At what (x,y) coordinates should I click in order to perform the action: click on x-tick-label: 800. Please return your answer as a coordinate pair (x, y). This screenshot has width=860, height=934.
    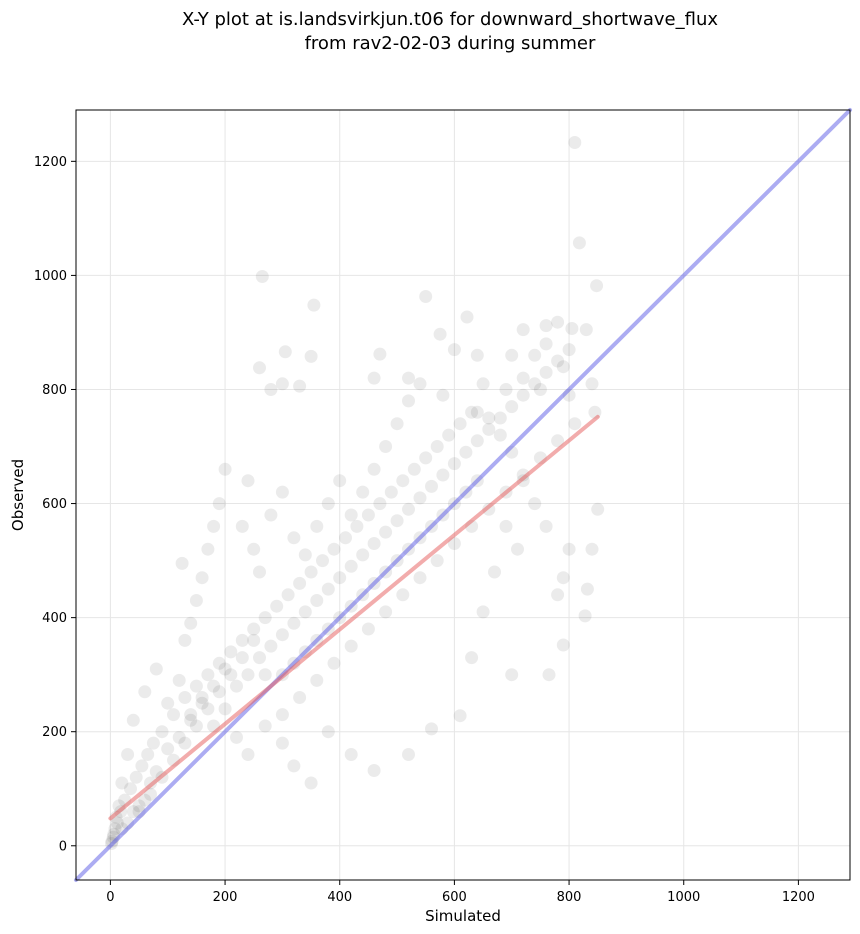
    Looking at the image, I should click on (569, 897).